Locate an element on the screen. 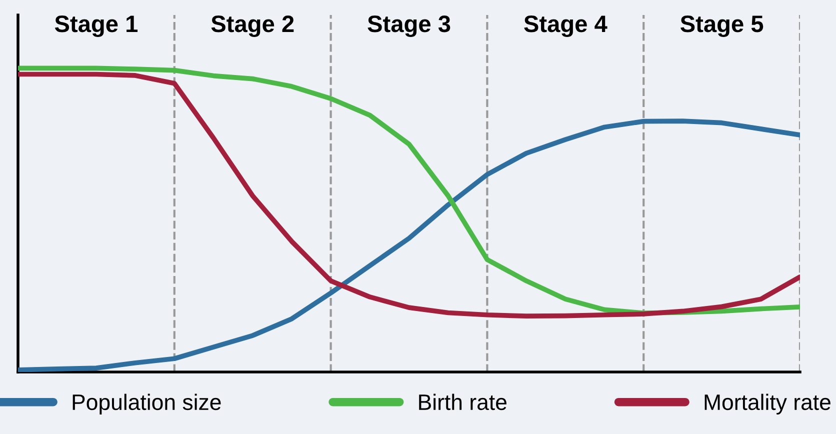  legend-label: Population size is located at coordinates (146, 404).